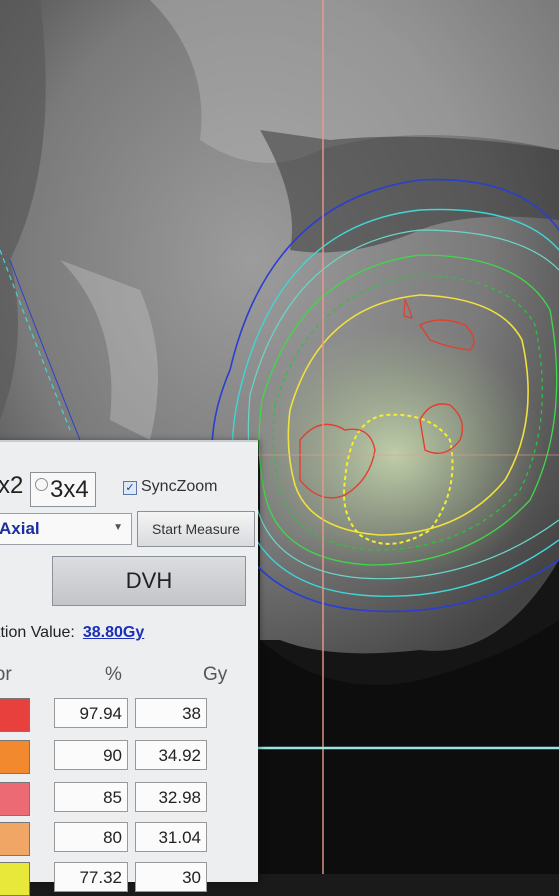  I want to click on normalization-row: ization Value: 38.80Gy, so click(72, 633).